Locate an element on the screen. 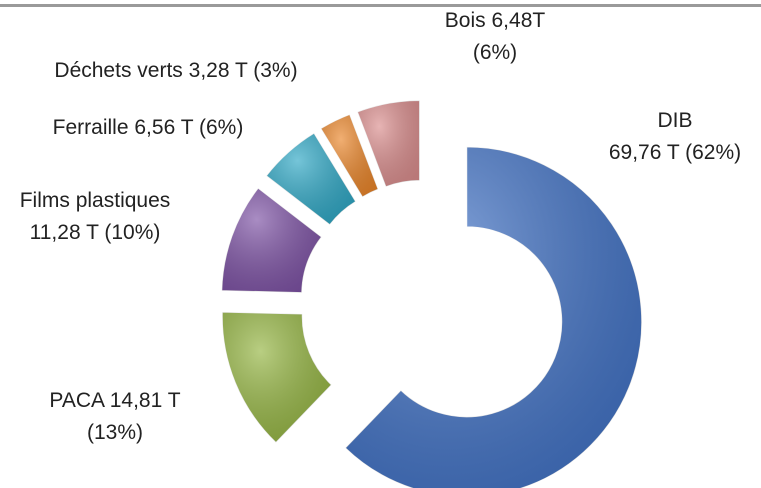  category-label: Films plastiques is located at coordinates (95, 200).